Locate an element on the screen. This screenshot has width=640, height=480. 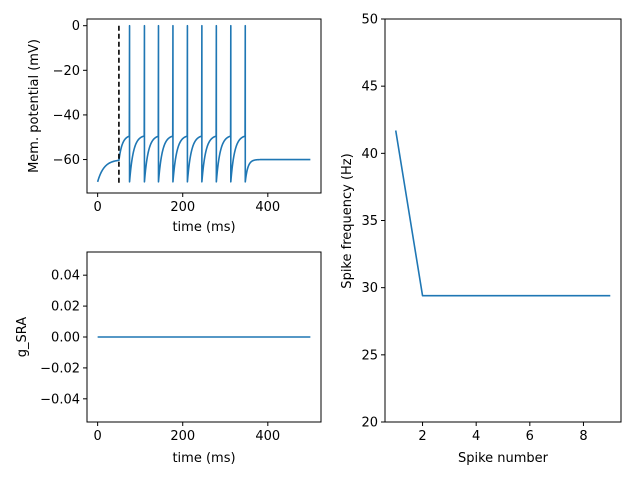
frequency-y-tick-label: 25 is located at coordinates (369, 355).